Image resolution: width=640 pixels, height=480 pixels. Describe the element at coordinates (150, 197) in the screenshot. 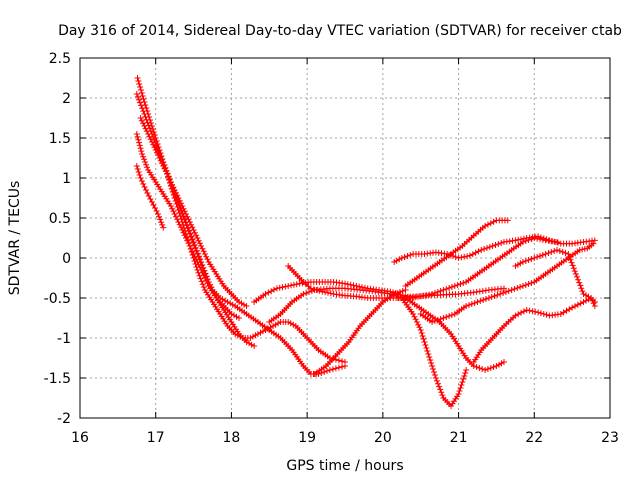

I see `series-sat-e` at that location.